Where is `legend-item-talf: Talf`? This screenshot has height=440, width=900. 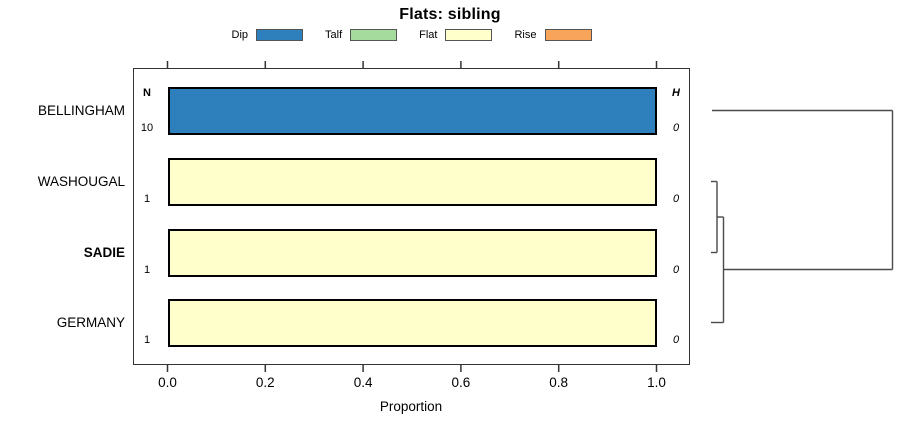 legend-item-talf: Talf is located at coordinates (361, 35).